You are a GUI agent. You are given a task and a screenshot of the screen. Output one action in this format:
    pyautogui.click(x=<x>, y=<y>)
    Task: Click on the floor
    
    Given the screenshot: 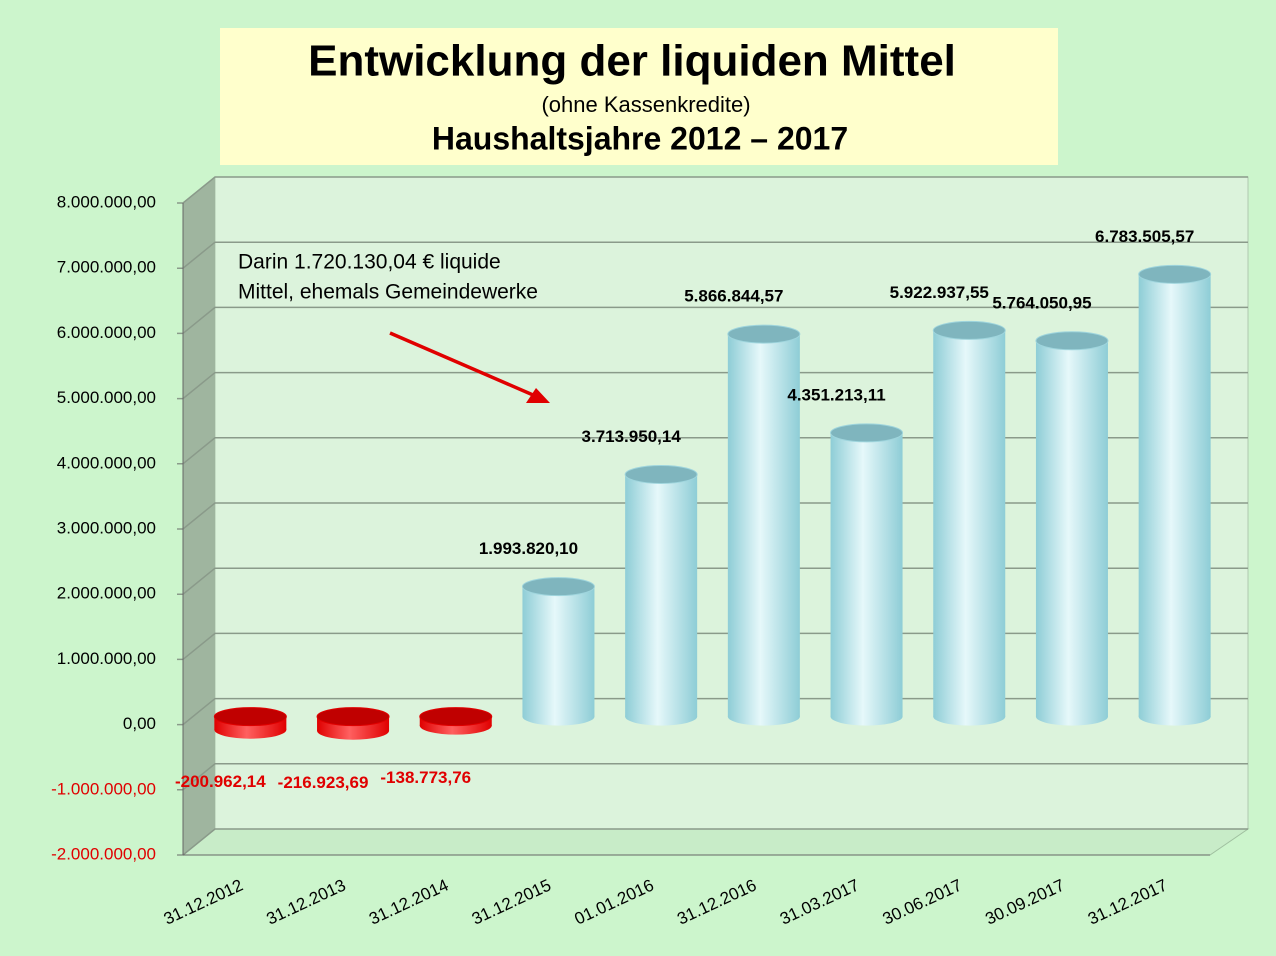 What is the action you would take?
    pyautogui.click(x=715, y=842)
    